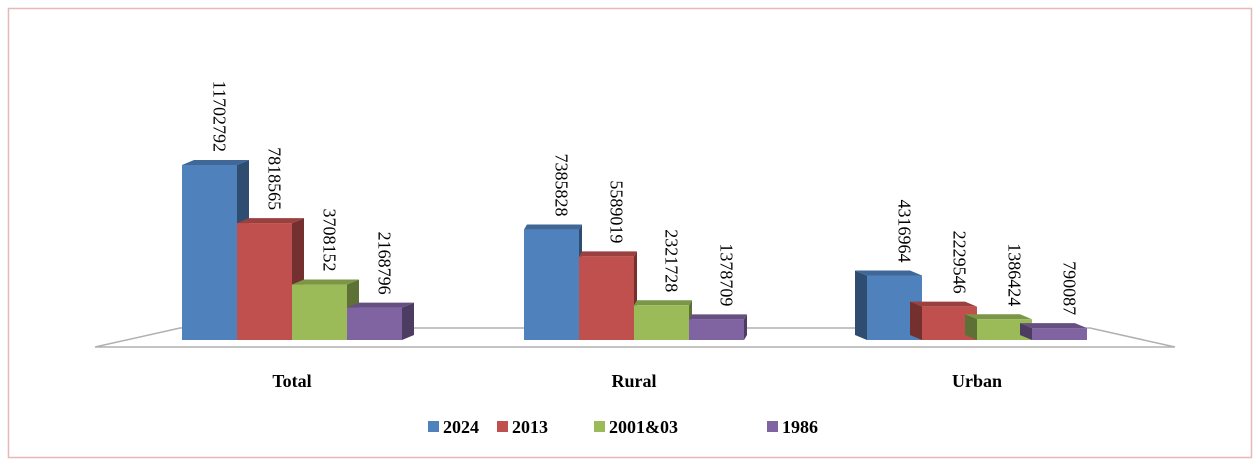  What do you see at coordinates (1014, 274) in the screenshot?
I see `data-label: 1386424` at bounding box center [1014, 274].